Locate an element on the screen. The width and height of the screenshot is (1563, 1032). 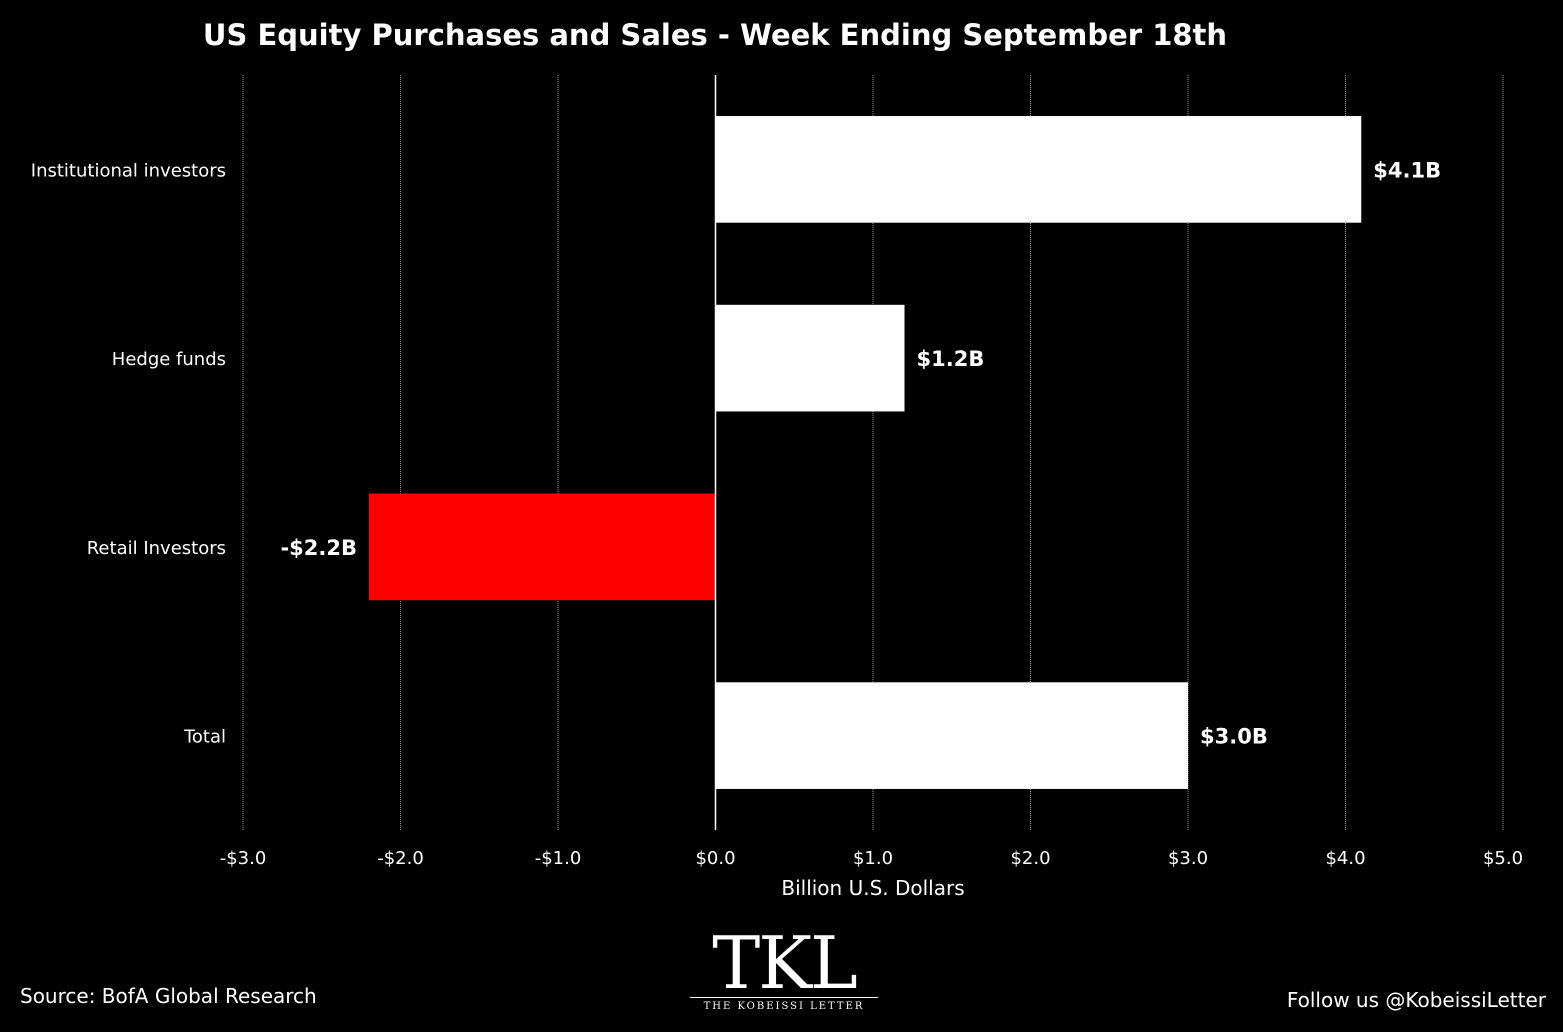
x-tick-label: $2.0 is located at coordinates (1030, 858).